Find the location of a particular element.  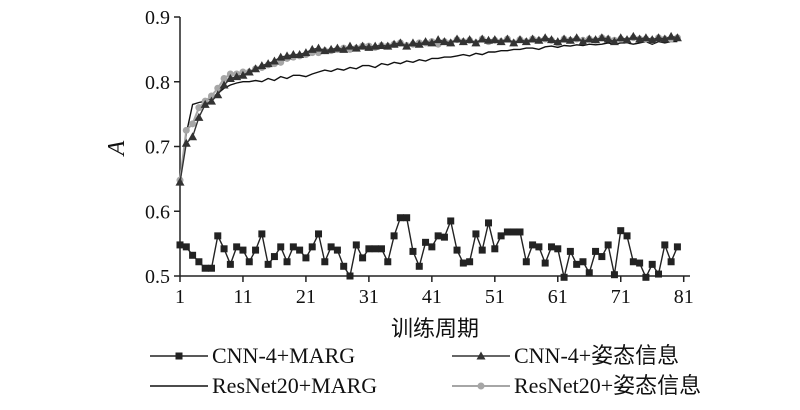

legend-label: CNN-4+MARG is located at coordinates (283, 355).